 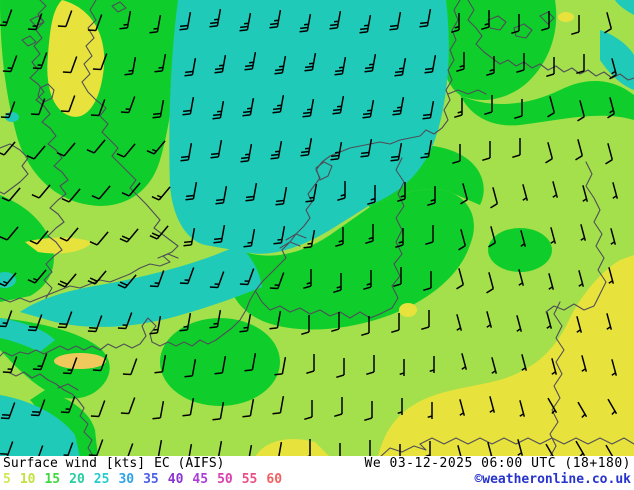 What do you see at coordinates (52, 479) in the screenshot?
I see `legend-value: 15` at bounding box center [52, 479].